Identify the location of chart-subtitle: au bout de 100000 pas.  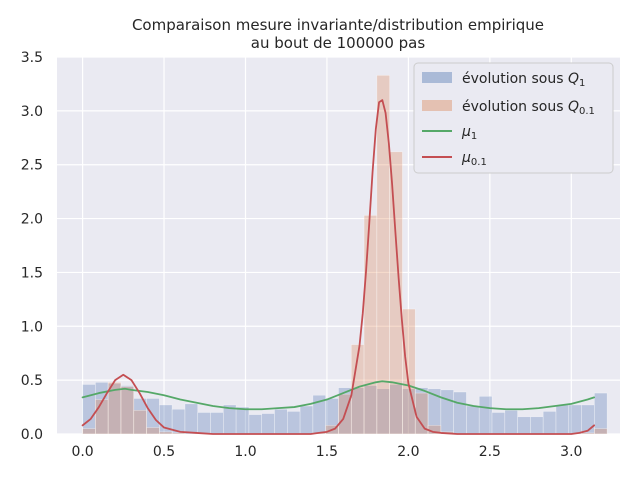
(338, 43).